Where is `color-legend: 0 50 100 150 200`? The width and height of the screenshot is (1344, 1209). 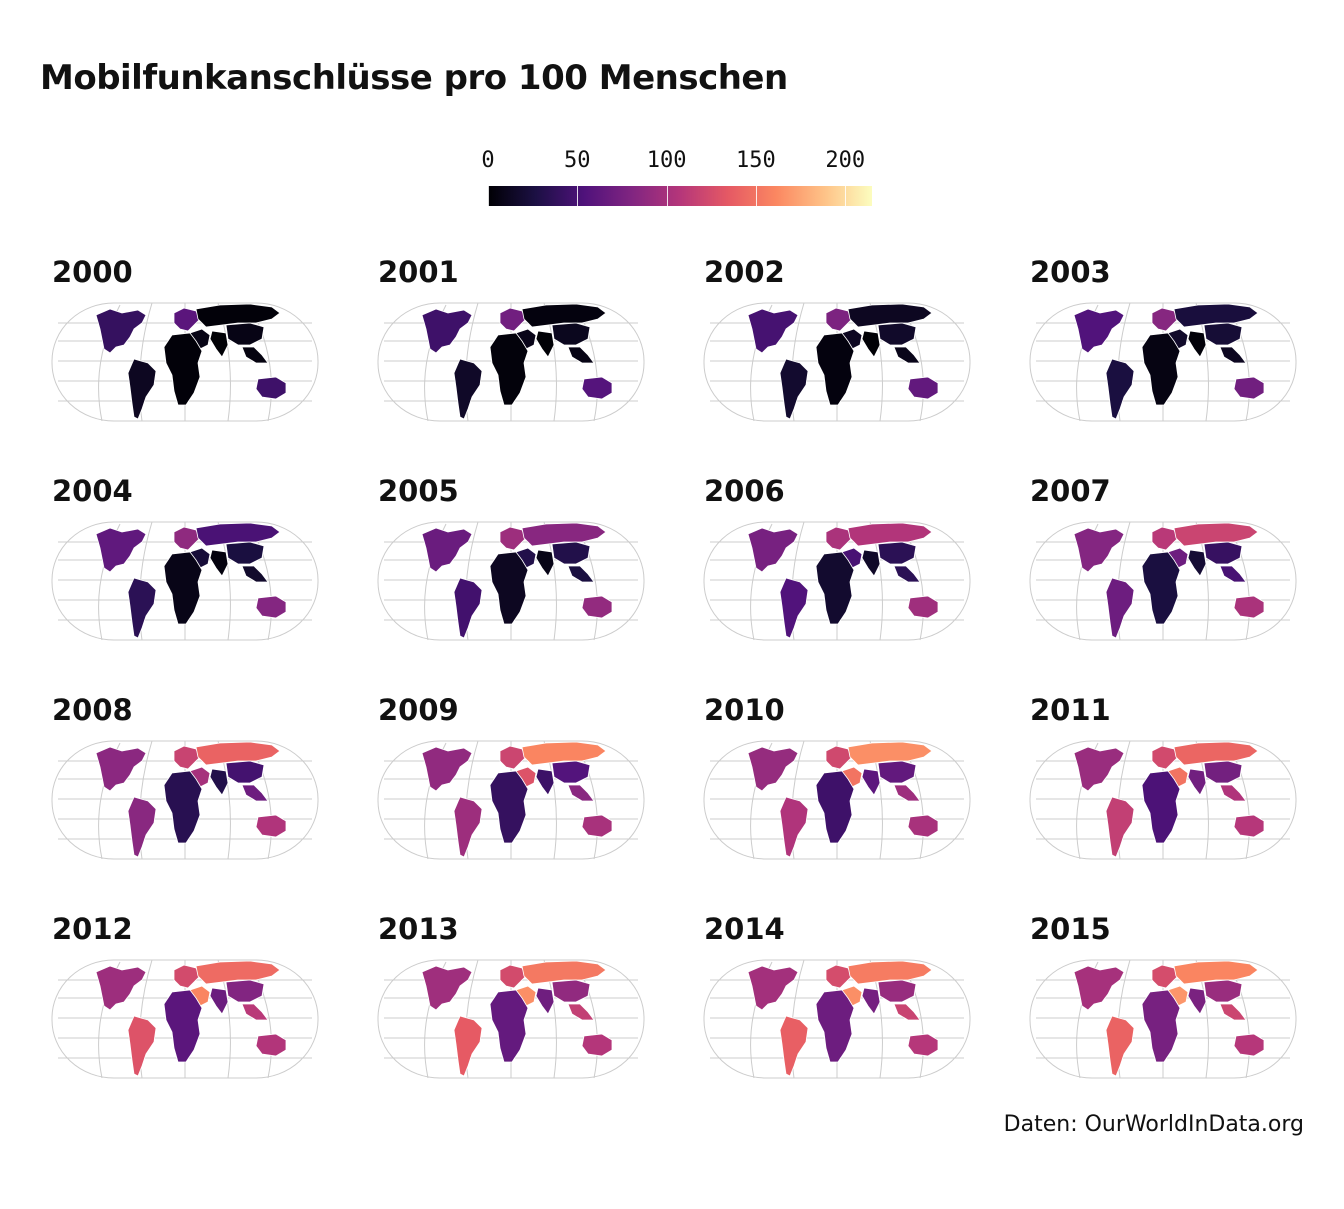 color-legend: 0 50 100 150 200 is located at coordinates (680, 183).